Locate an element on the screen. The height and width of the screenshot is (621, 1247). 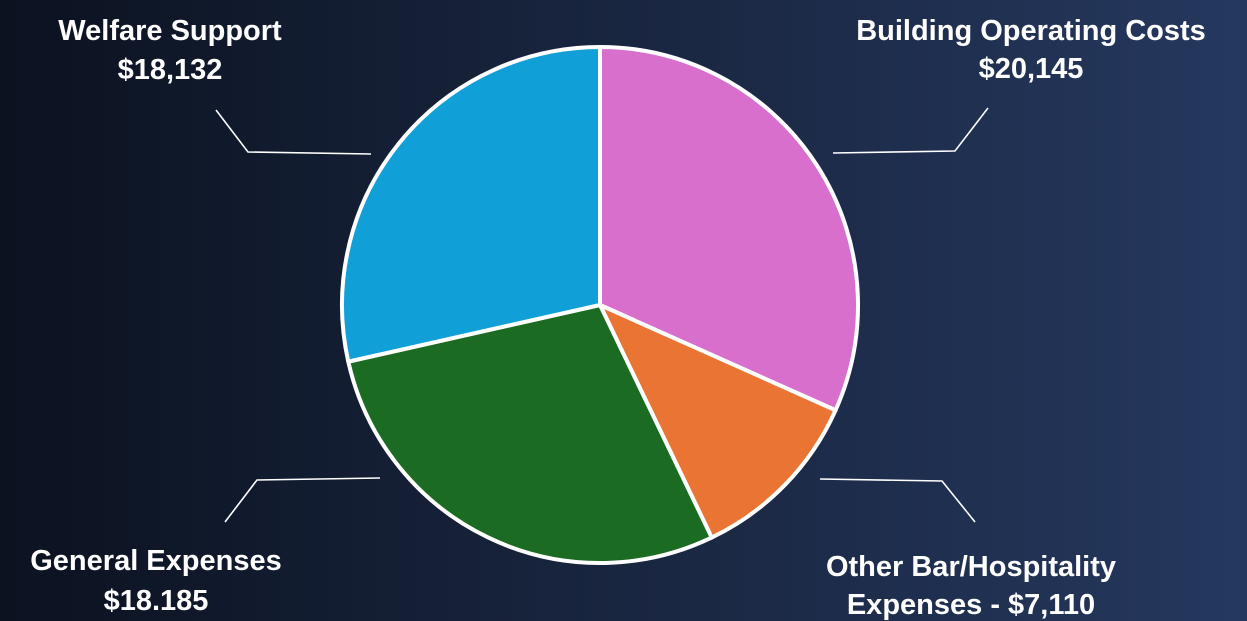
value-building-operating-costs: $20,145 is located at coordinates (1031, 69).